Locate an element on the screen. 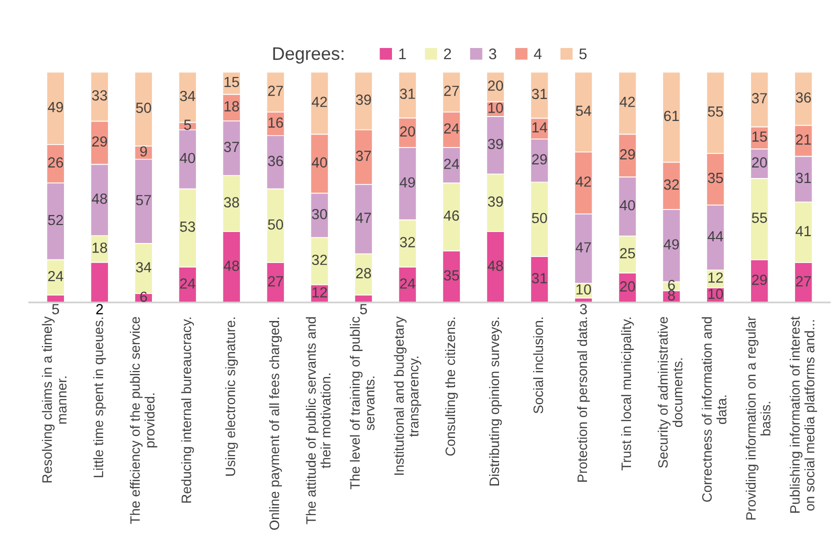  x-tick-label: Correctness of information and data. is located at coordinates (714, 409).